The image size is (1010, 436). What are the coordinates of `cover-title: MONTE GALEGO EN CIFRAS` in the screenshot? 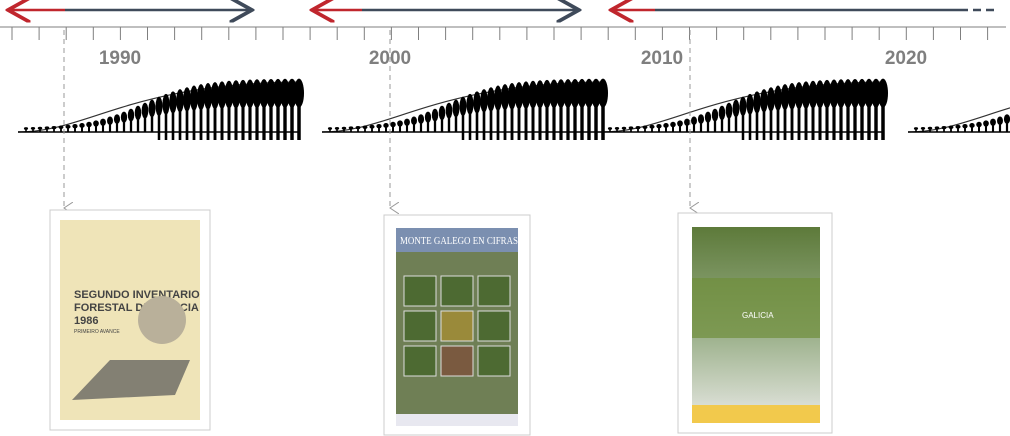 It's located at (459, 241).